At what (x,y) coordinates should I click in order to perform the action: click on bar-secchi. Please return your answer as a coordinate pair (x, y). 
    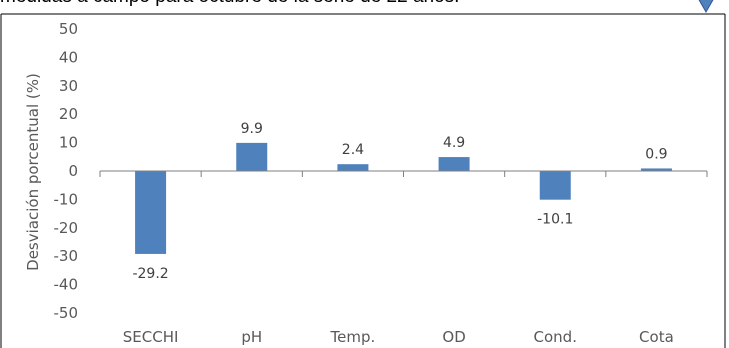
    Looking at the image, I should click on (151, 212).